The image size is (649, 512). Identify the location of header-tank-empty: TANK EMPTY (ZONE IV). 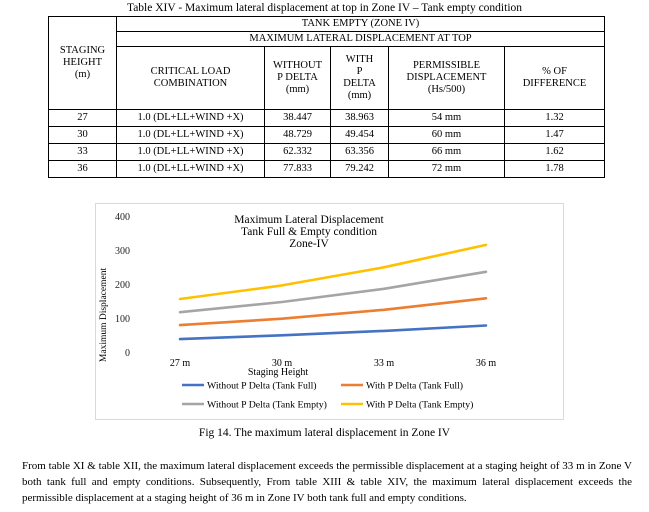
(360, 24).